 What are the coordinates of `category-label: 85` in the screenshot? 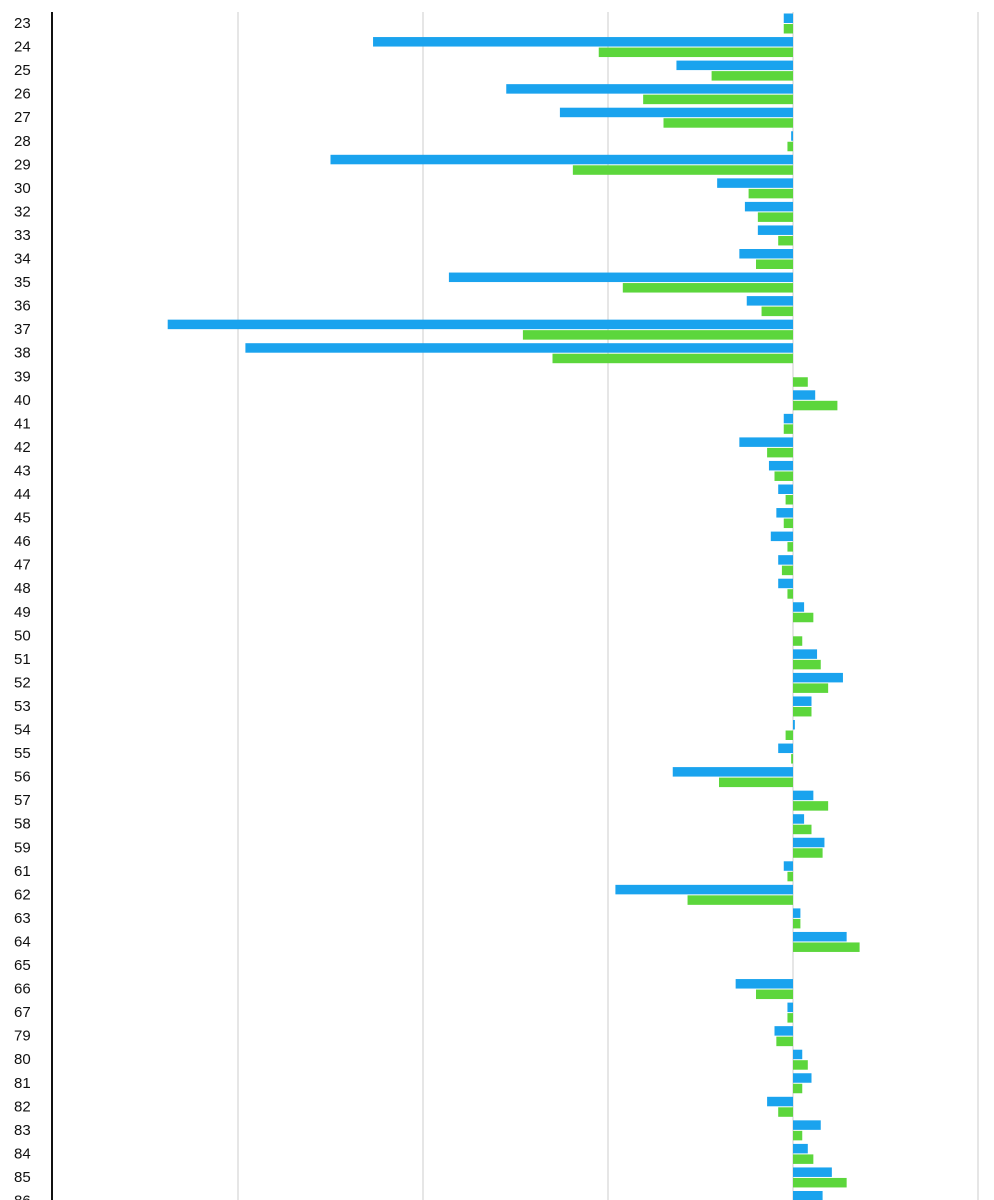 It's located at (22, 1177).